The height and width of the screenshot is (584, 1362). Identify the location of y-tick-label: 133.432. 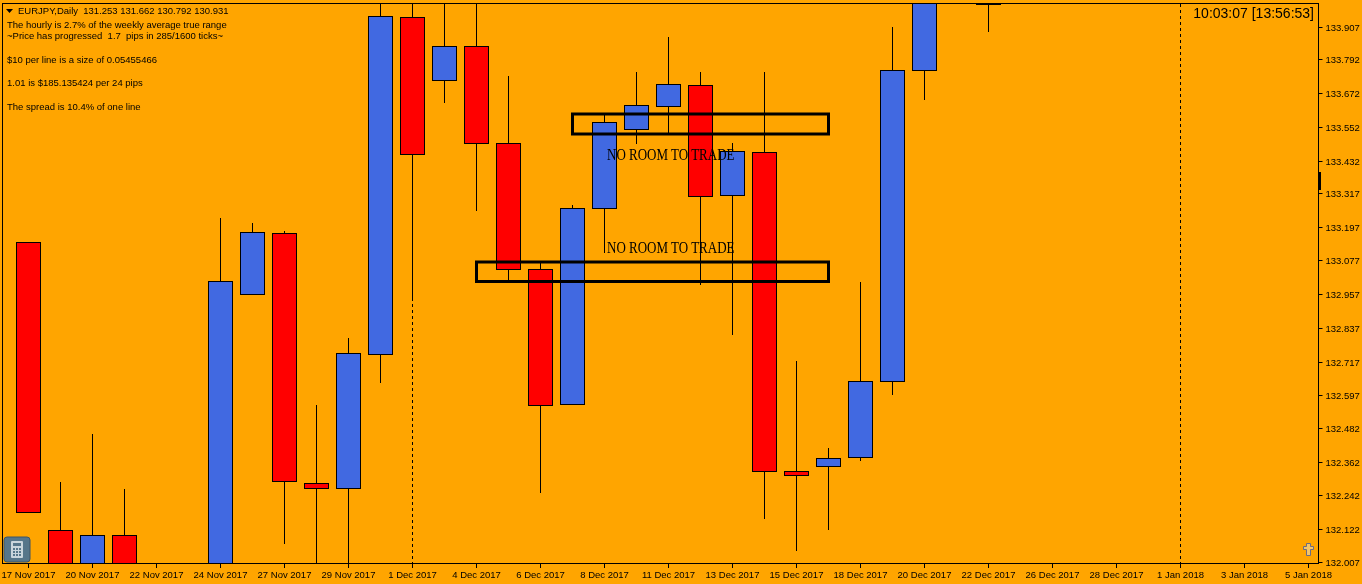
(1342, 161).